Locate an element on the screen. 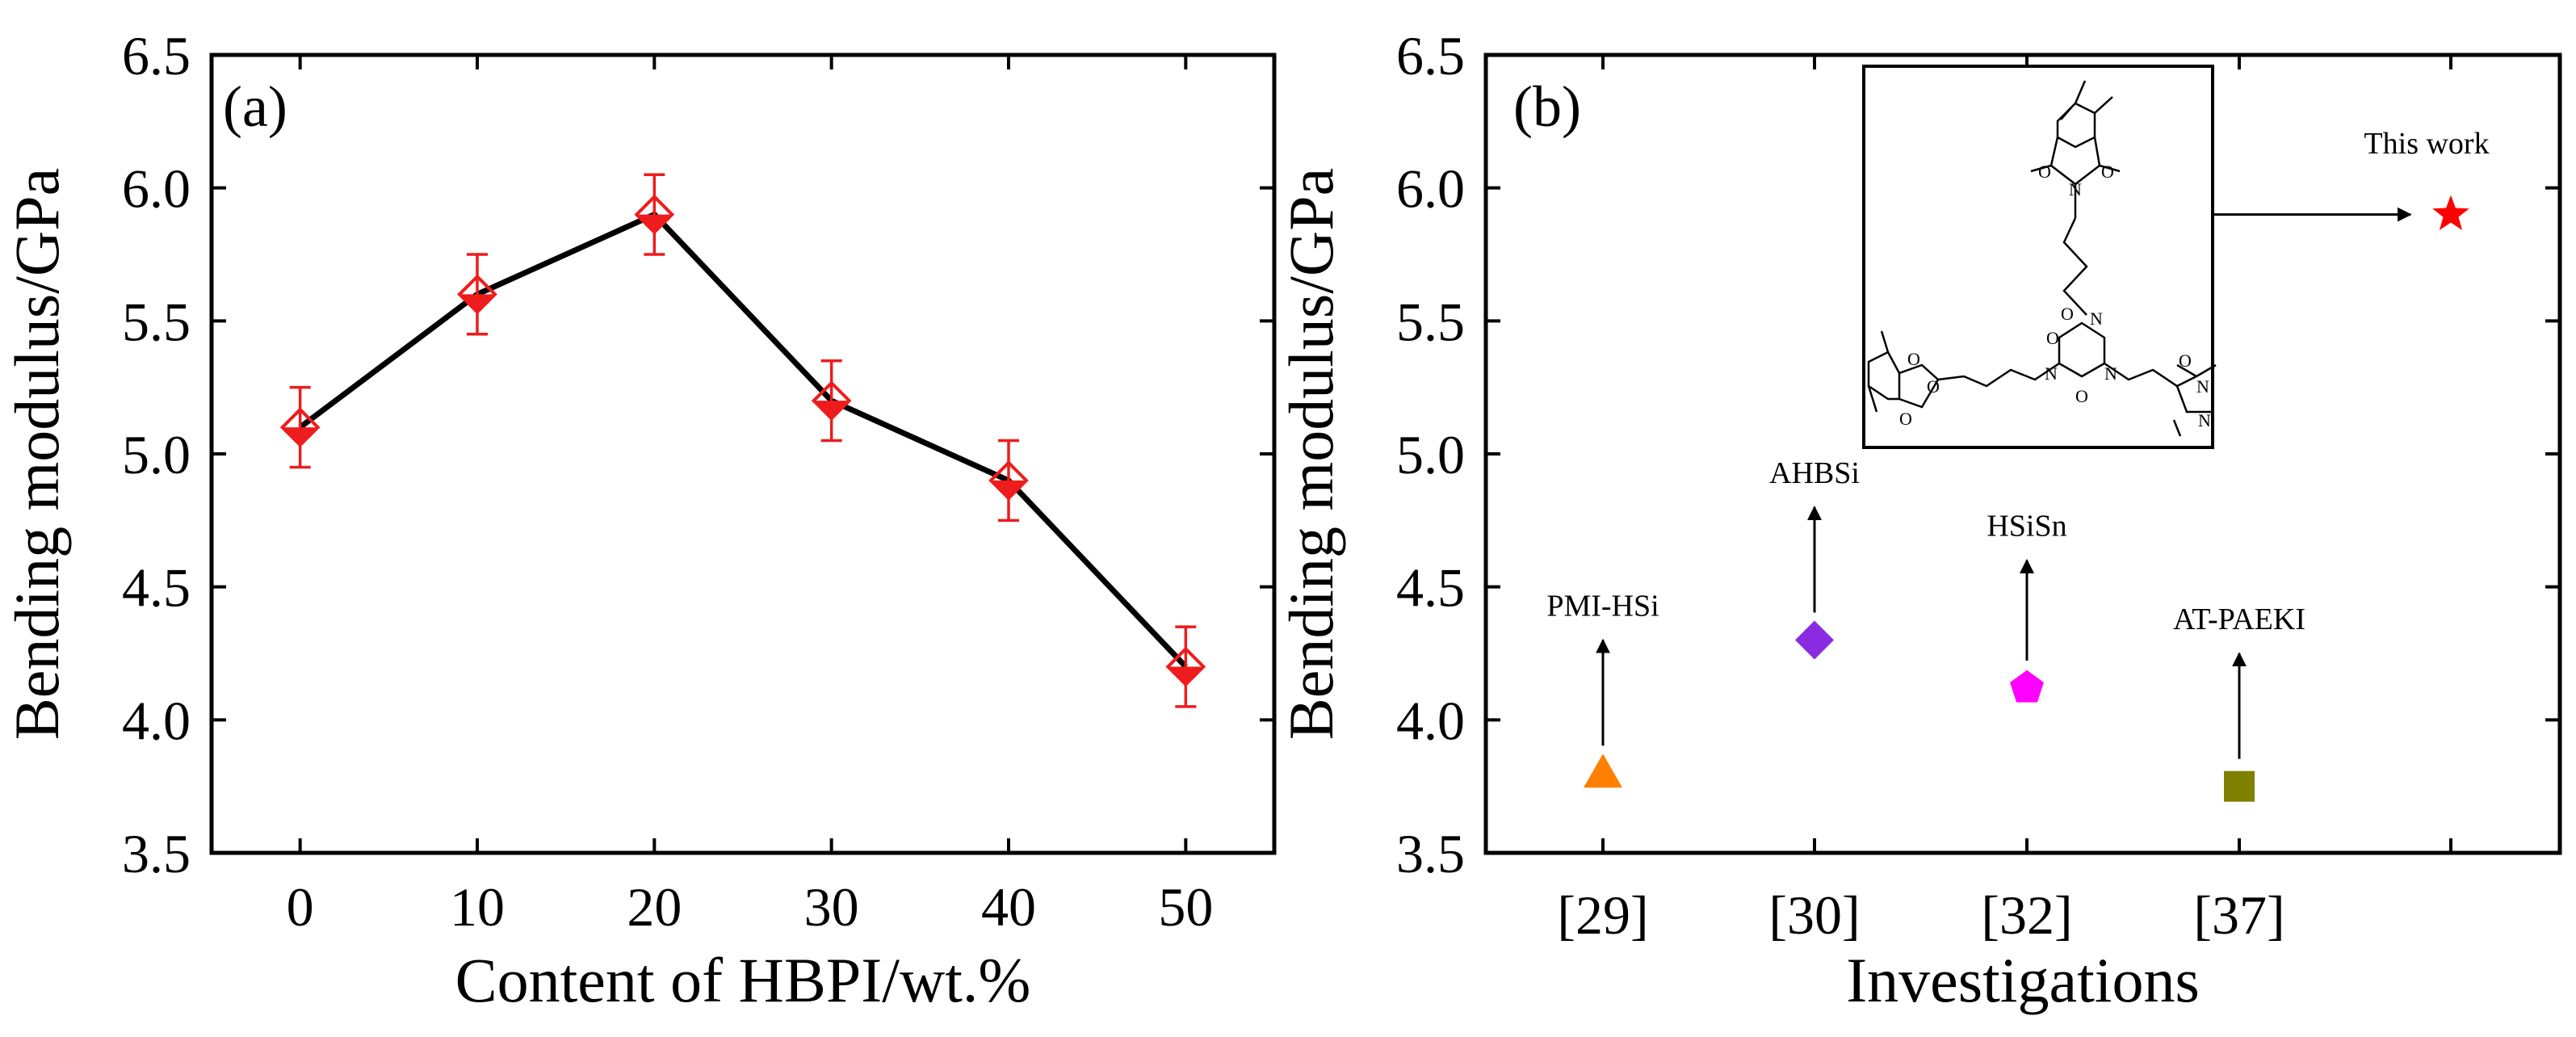  x-category-label: [32] is located at coordinates (2026, 915).